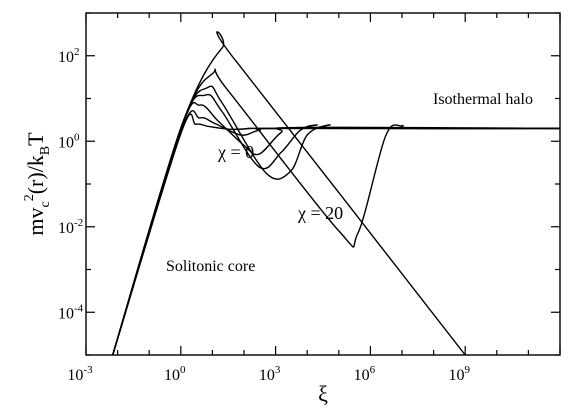 Image resolution: width=574 pixels, height=409 pixels. I want to click on y-label-part: mv, so click(35, 221).